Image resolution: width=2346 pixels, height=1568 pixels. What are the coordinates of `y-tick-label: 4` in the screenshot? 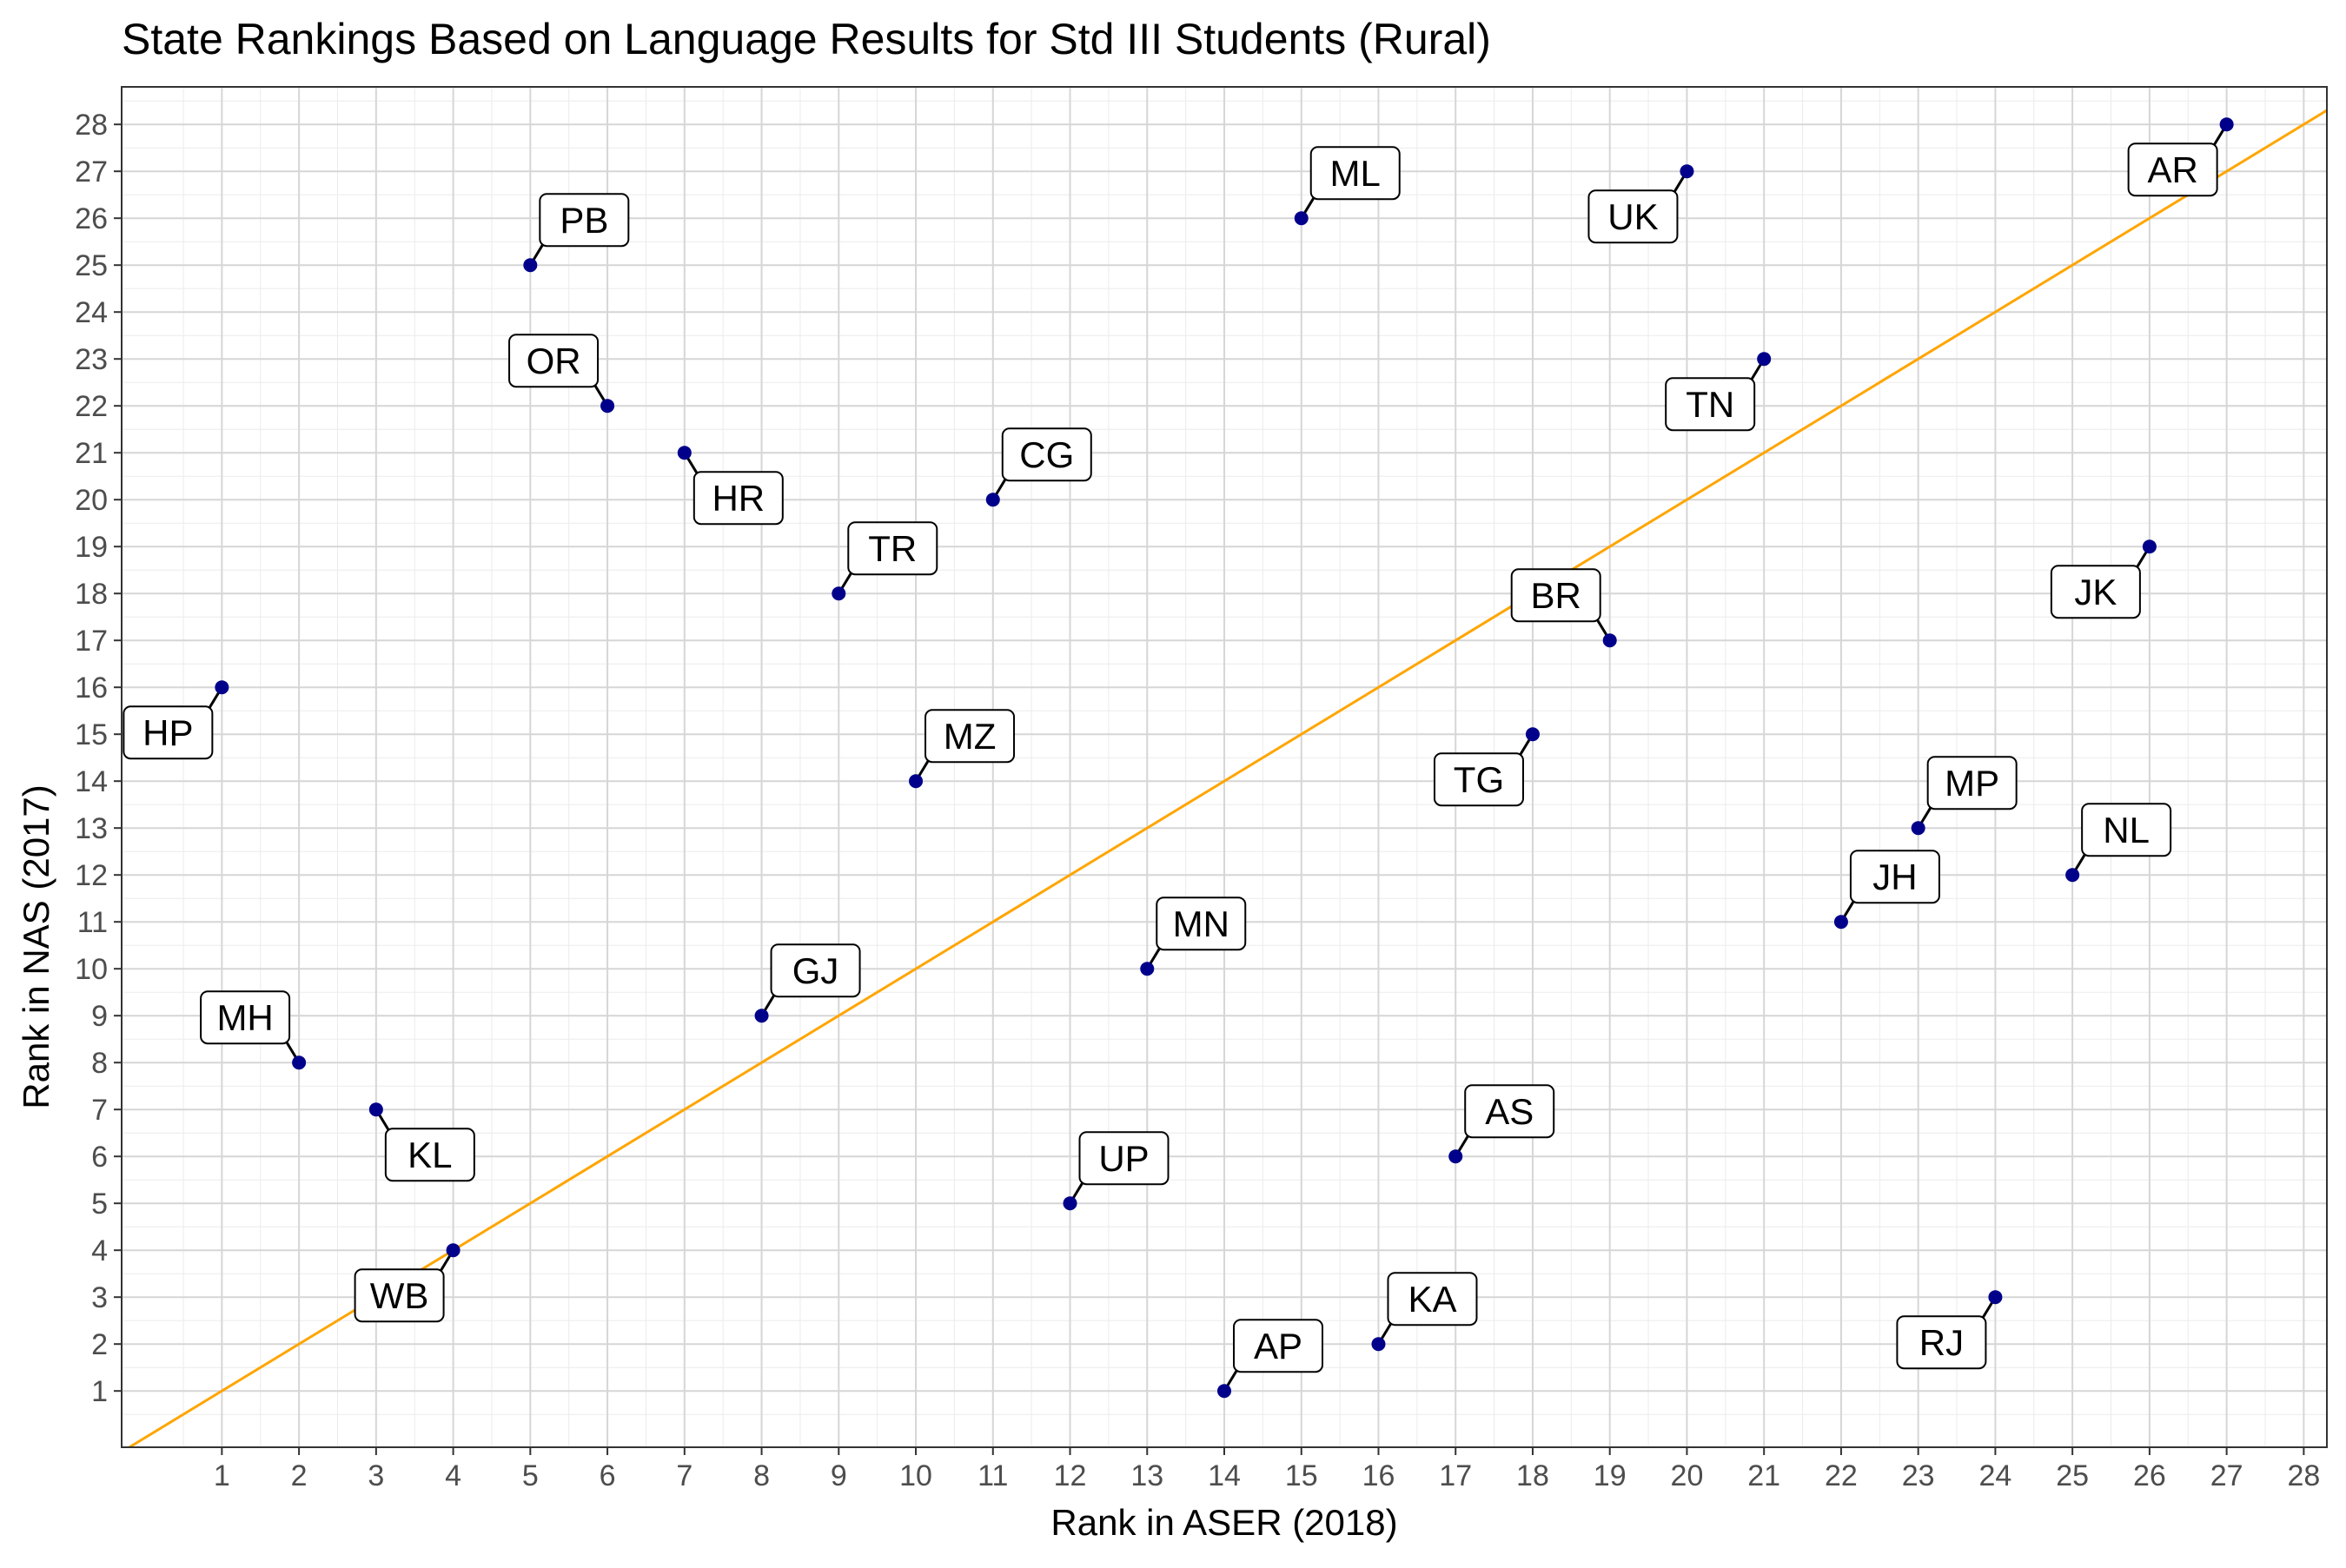 It's located at (100, 1250).